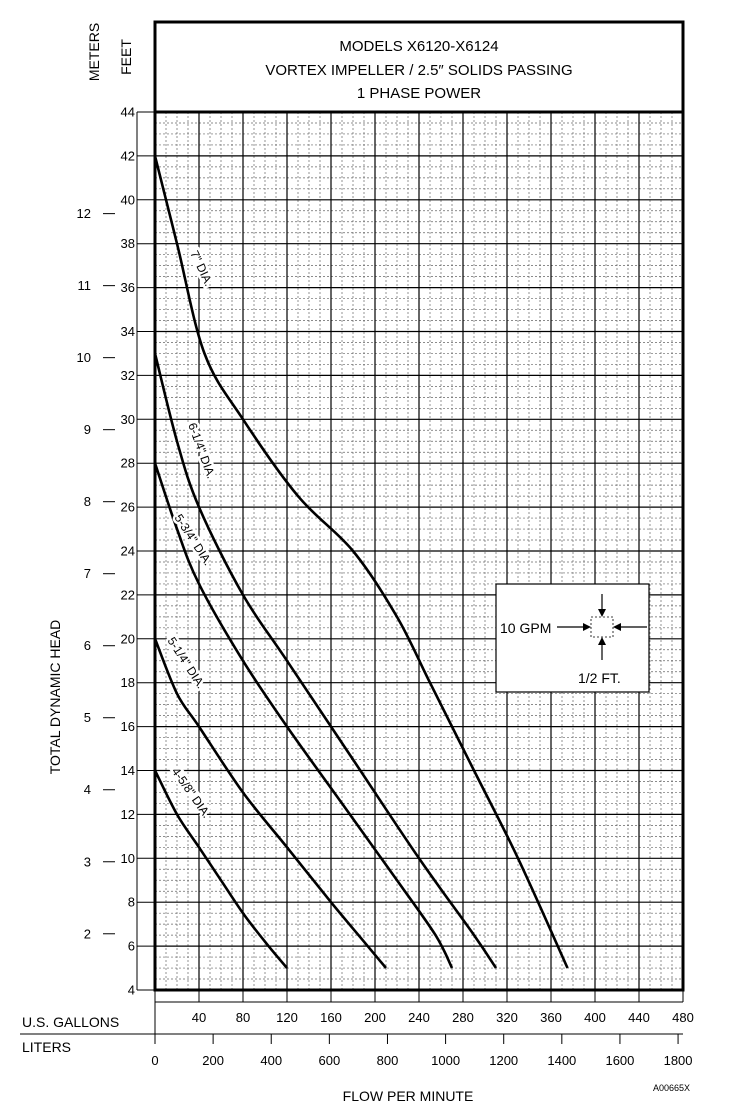  What do you see at coordinates (201, 451) in the screenshot?
I see `curve-label-2: 6-1/4" DIA.` at bounding box center [201, 451].